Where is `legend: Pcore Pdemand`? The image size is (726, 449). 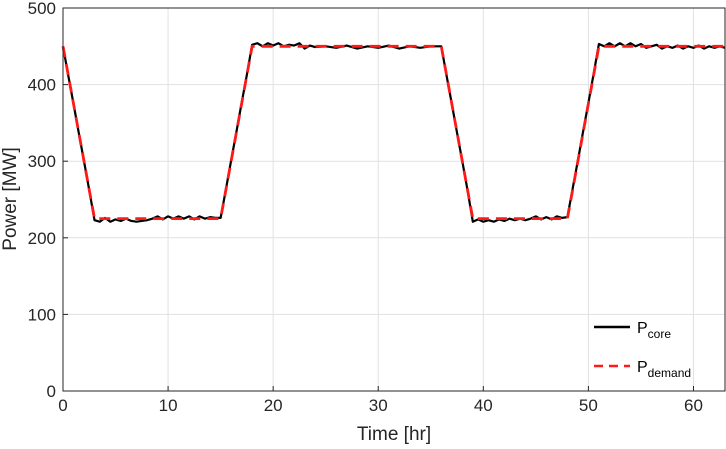
legend: Pcore Pdemand is located at coordinates (642, 350).